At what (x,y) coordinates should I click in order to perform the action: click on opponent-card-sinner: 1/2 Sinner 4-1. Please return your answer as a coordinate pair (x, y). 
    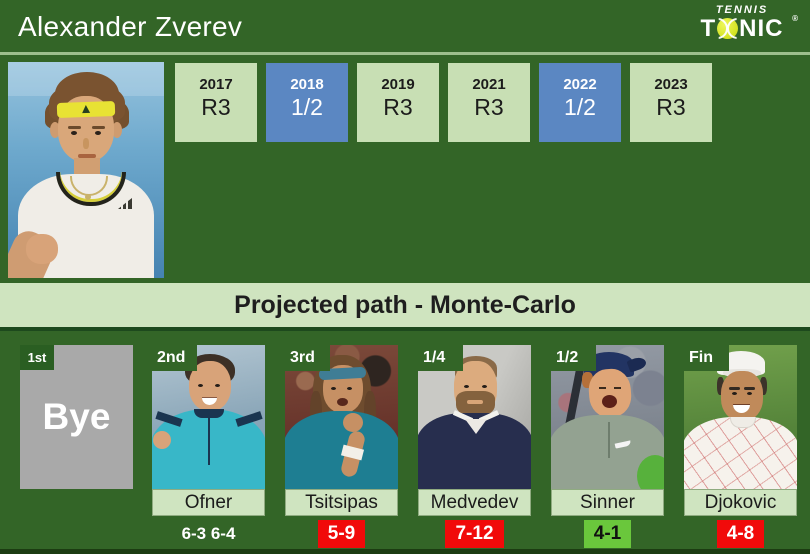
    Looking at the image, I should click on (607, 447).